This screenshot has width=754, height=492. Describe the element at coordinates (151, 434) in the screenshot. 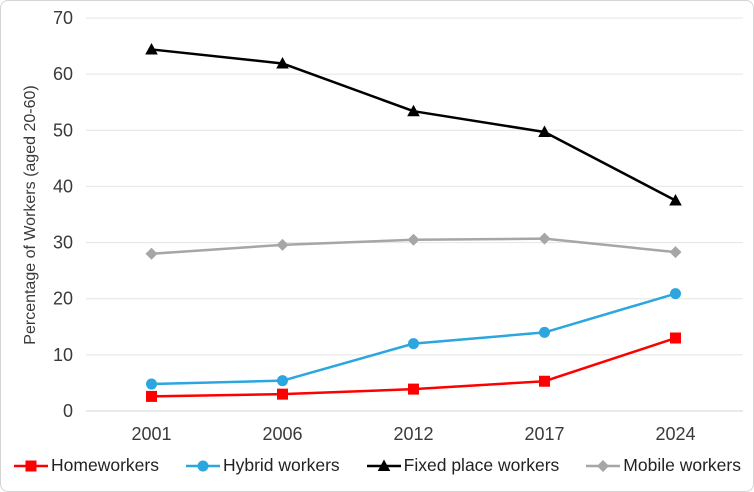

I see `x-tick-label: 2001` at that location.